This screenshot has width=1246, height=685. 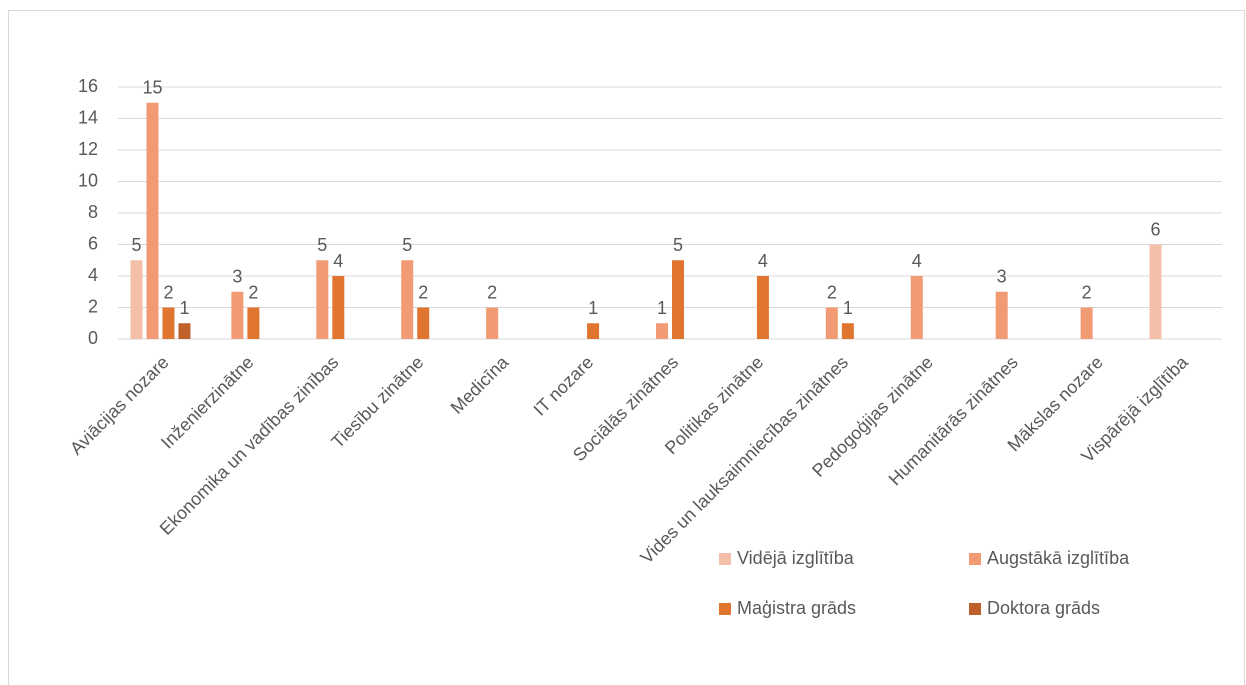 What do you see at coordinates (88, 117) in the screenshot?
I see `y-tick-label: 14` at bounding box center [88, 117].